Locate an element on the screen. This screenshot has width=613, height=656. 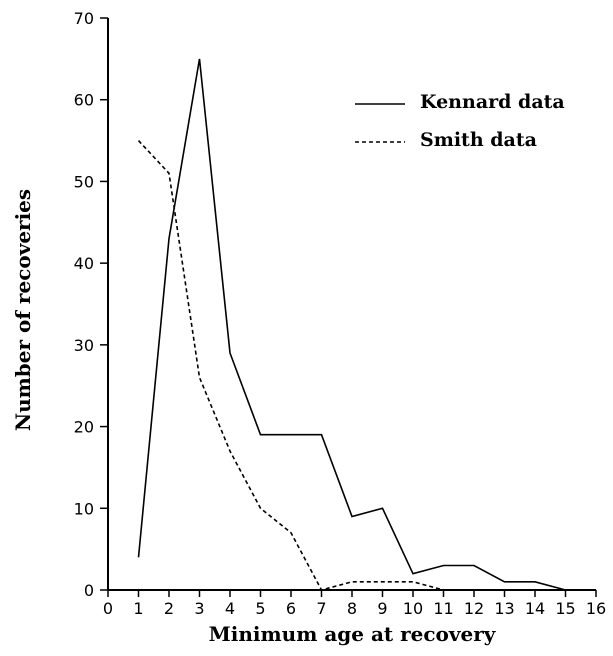
x-tick-label: 2 is located at coordinates (169, 608).